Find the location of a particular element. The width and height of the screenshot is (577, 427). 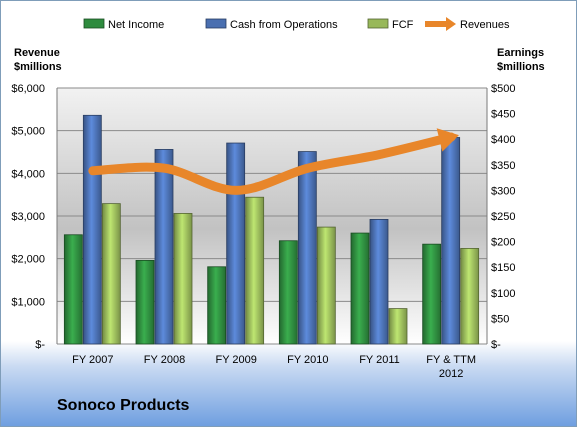

left-axis-title: Revenue $millions is located at coordinates (38, 60).